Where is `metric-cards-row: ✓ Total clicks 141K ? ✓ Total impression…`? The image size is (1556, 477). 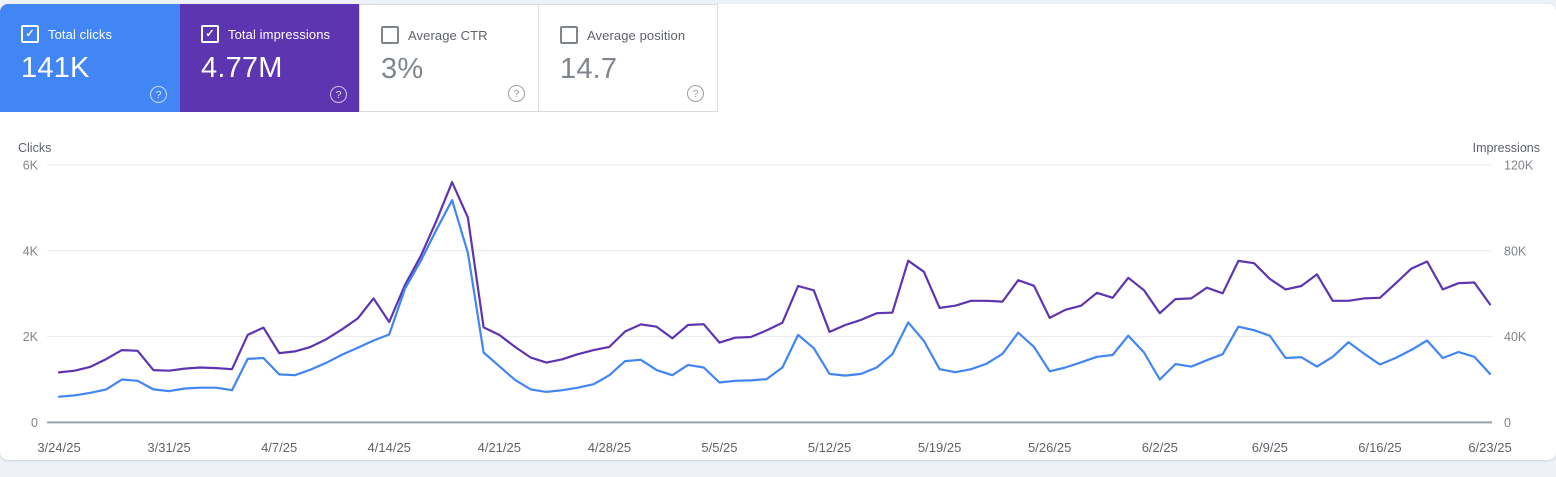
metric-cards-row: ✓ Total clicks 141K ? ✓ Total impression… is located at coordinates (359, 58).